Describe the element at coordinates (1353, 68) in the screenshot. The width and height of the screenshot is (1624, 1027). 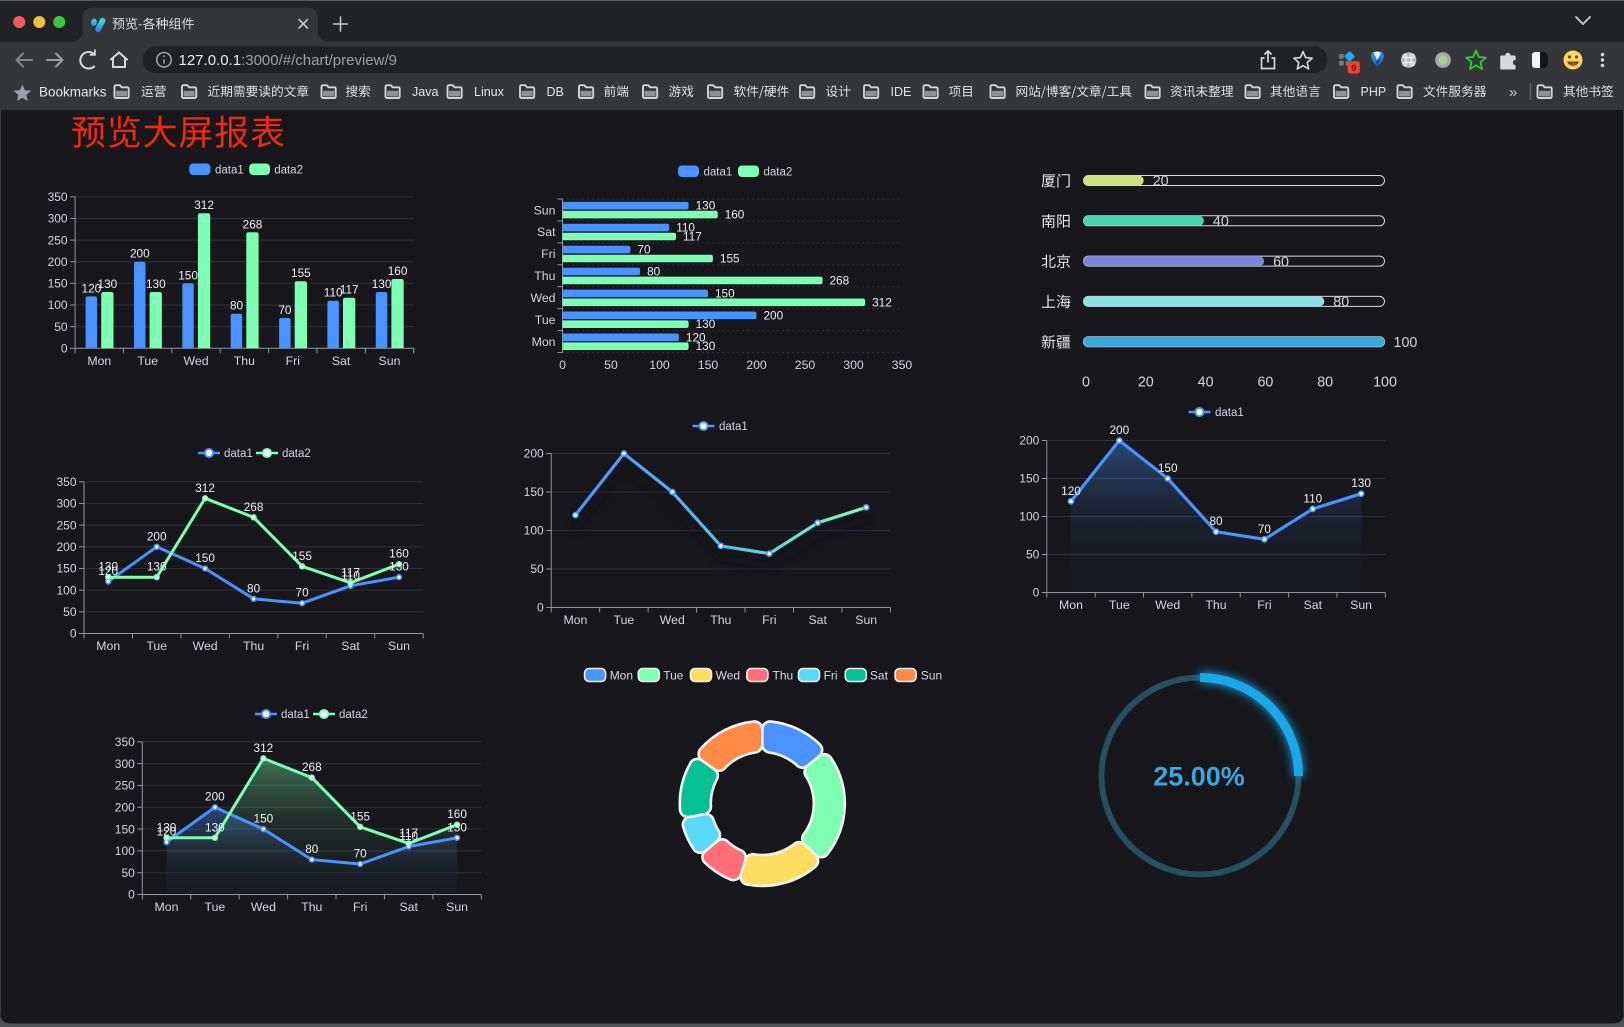
I see `svg-text: 9` at that location.